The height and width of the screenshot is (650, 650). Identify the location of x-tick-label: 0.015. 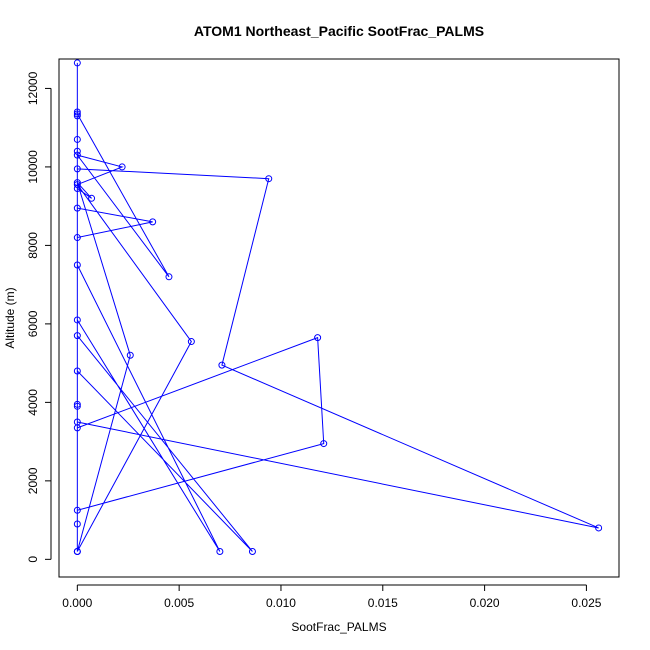
(383, 603).